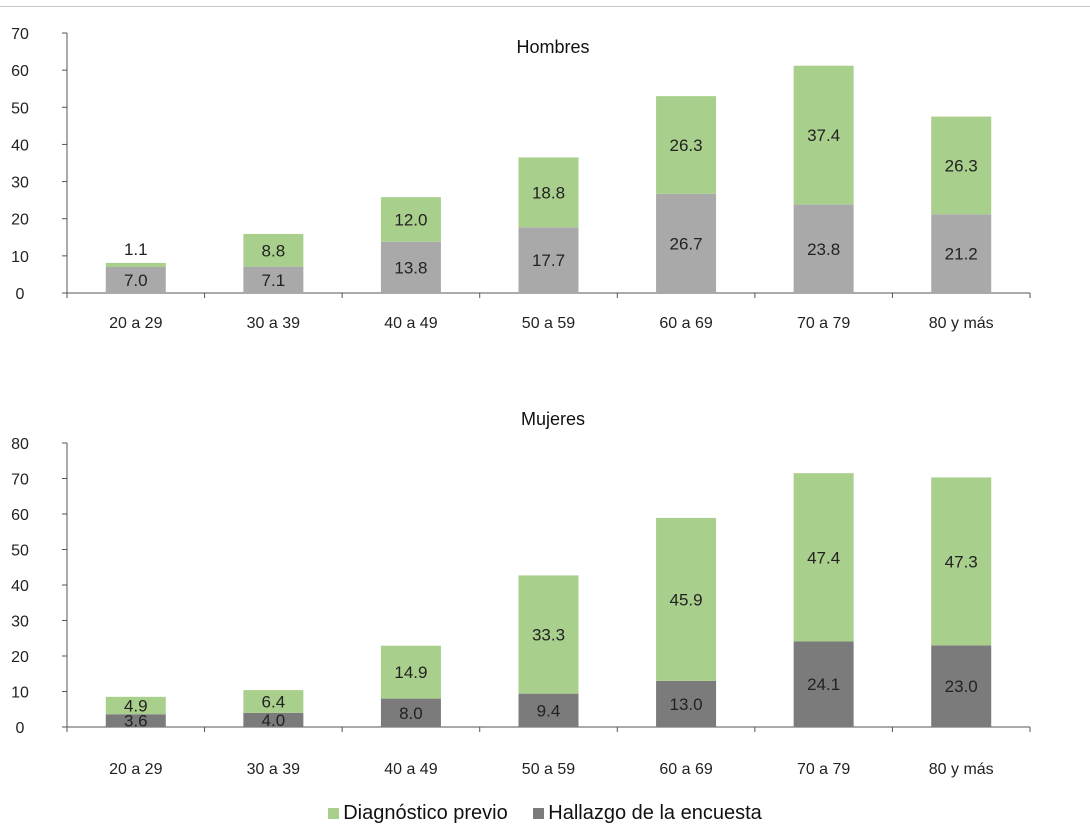 This screenshot has width=1090, height=833. I want to click on y-tick-label-hombres: 20, so click(20, 220).